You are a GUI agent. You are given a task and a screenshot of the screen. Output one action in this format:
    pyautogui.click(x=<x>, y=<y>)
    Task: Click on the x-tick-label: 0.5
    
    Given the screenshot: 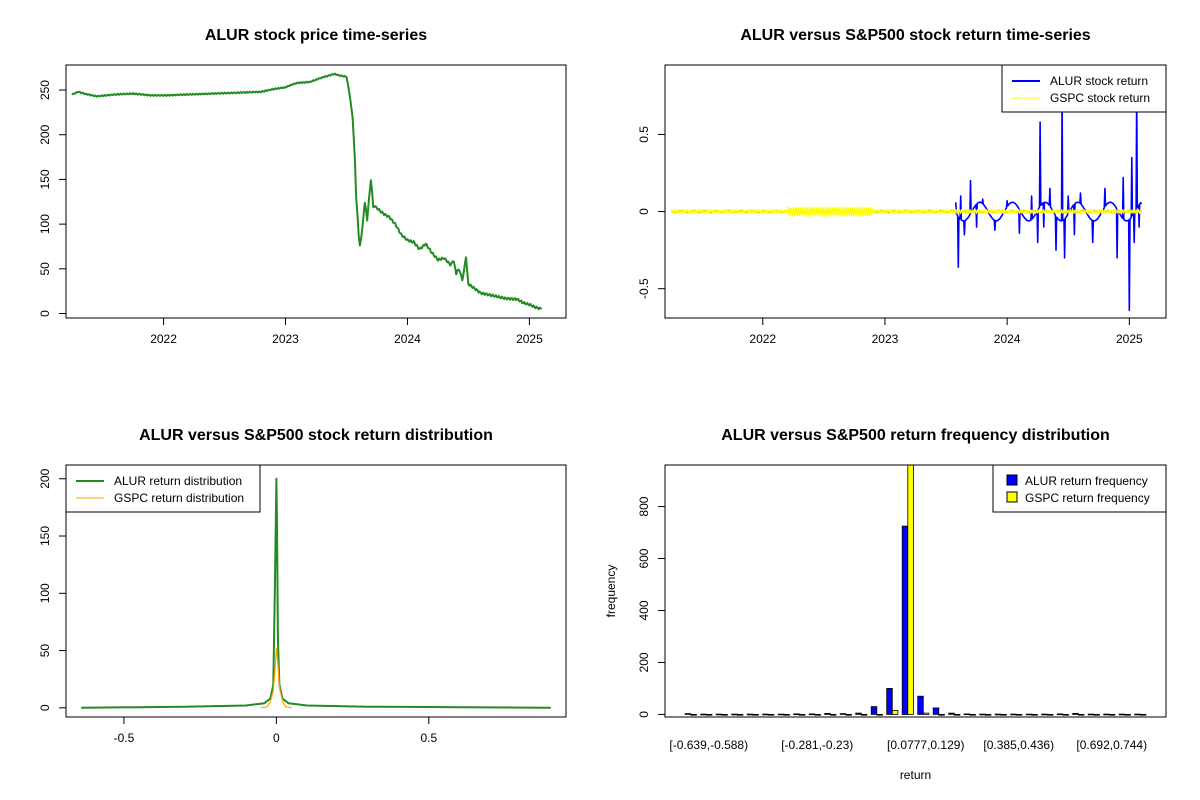 What is the action you would take?
    pyautogui.click(x=428, y=738)
    